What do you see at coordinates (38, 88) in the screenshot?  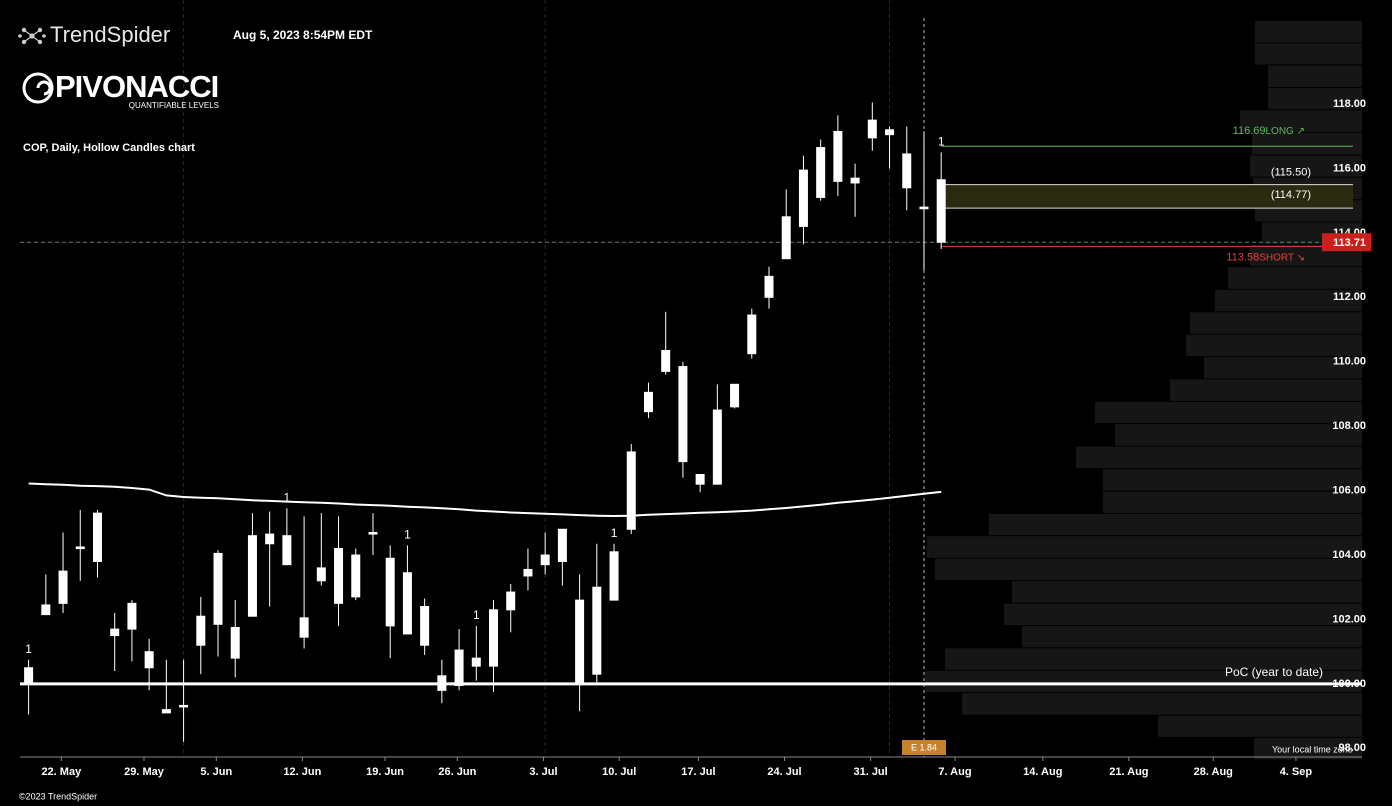 I see `logo-icon` at bounding box center [38, 88].